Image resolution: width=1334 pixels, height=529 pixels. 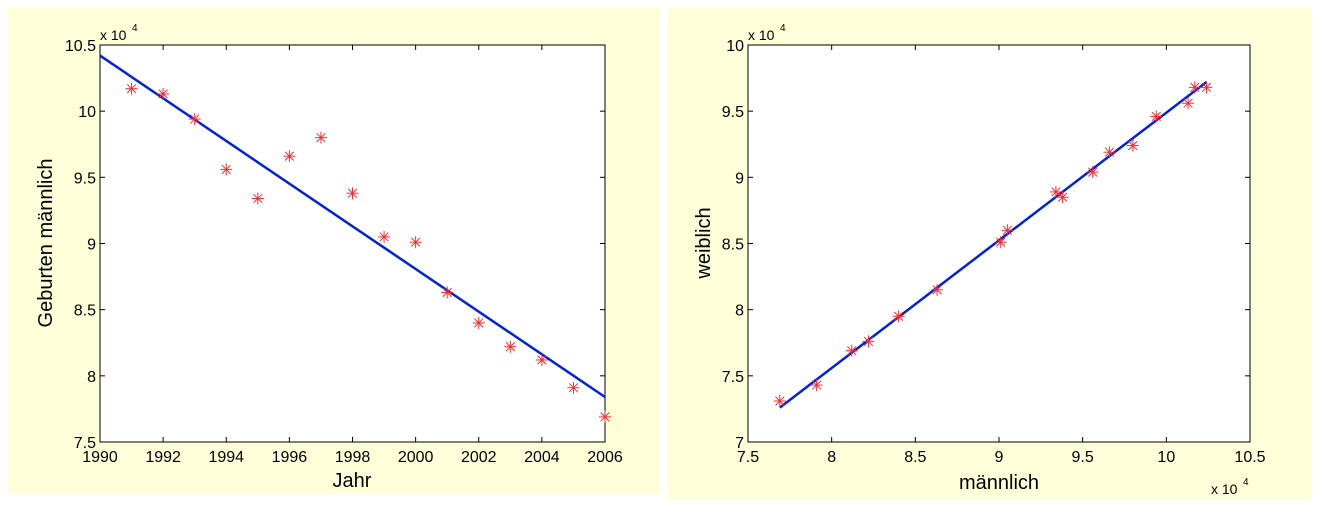 I want to click on x-tick-label: 9.5, so click(x=1083, y=457).